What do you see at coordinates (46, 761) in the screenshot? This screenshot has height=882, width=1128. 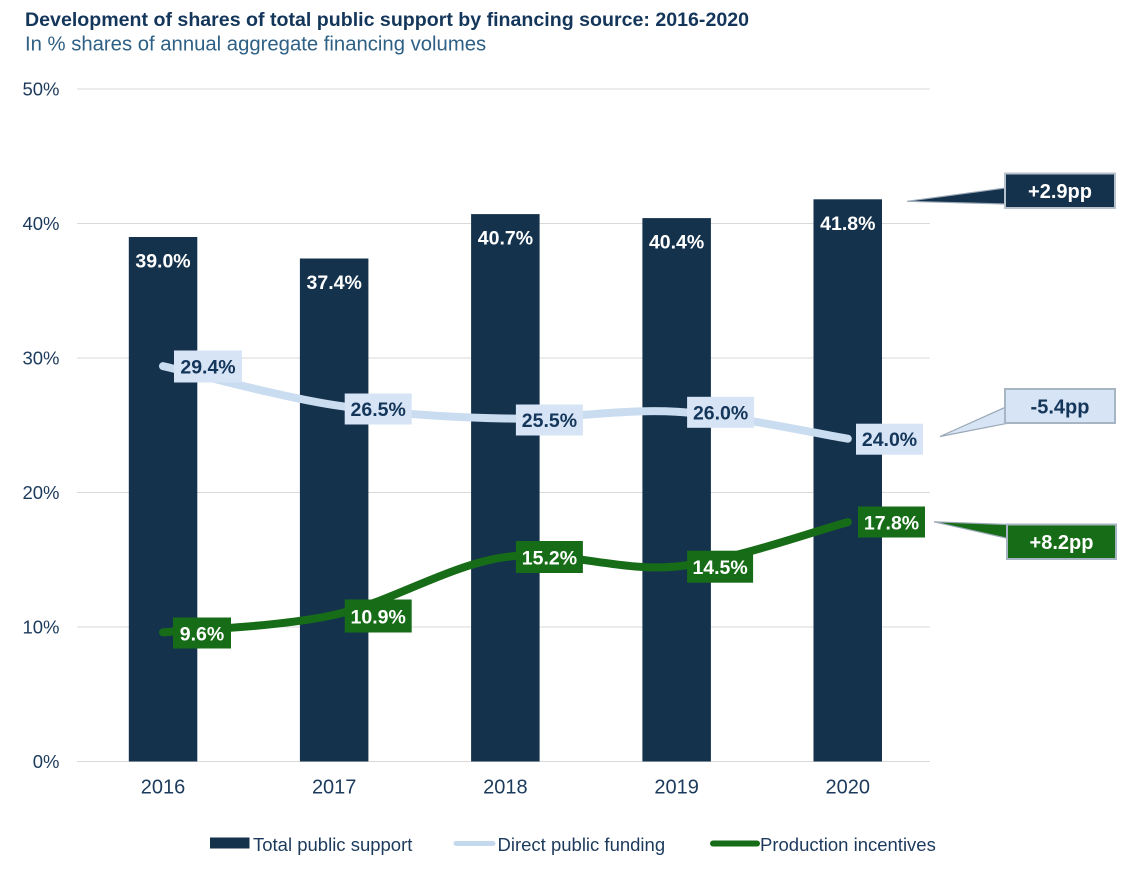 I see `svg-text: 0%` at bounding box center [46, 761].